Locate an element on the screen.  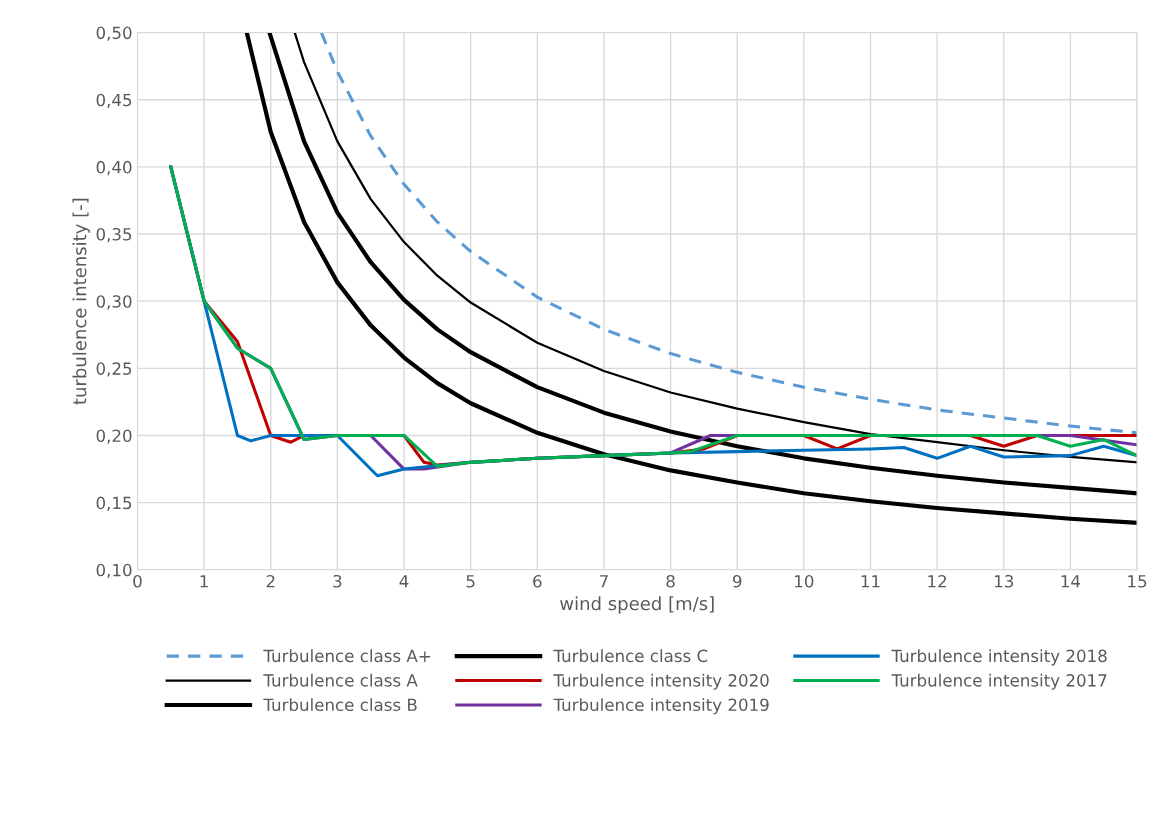
legend-label: Turbulence intensity 2017 is located at coordinates (999, 681).